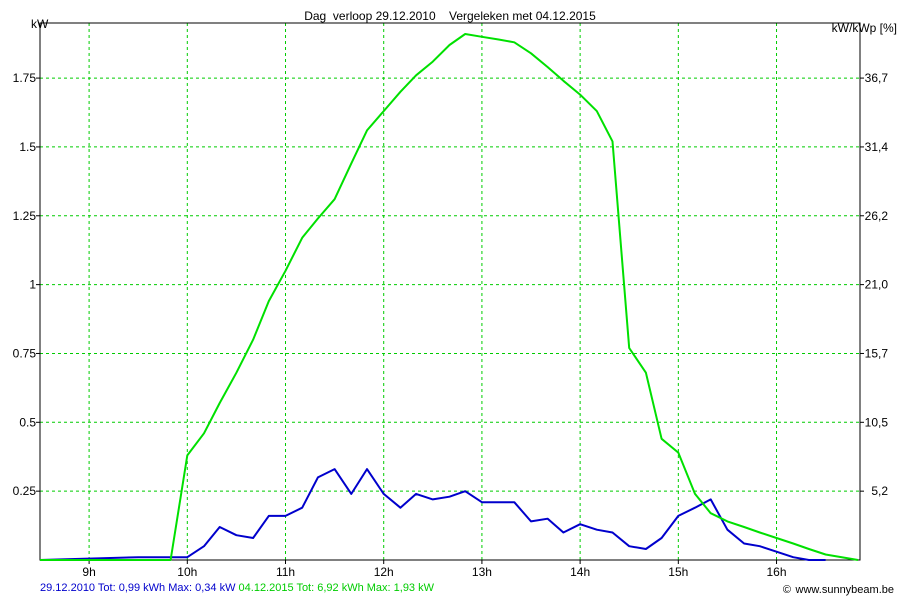  I want to click on y-tick-label-left: 0.5, so click(27, 422).